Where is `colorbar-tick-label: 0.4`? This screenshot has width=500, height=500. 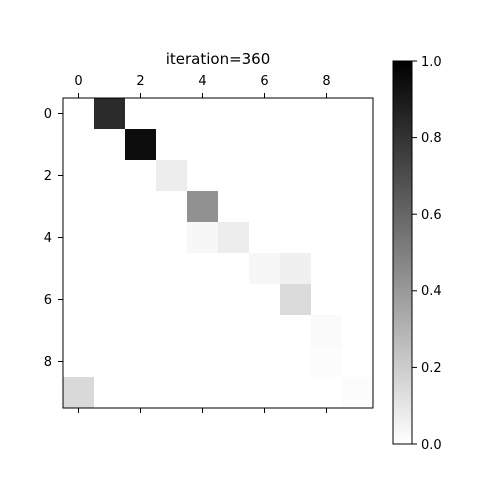 colorbar-tick-label: 0.4 is located at coordinates (431, 291).